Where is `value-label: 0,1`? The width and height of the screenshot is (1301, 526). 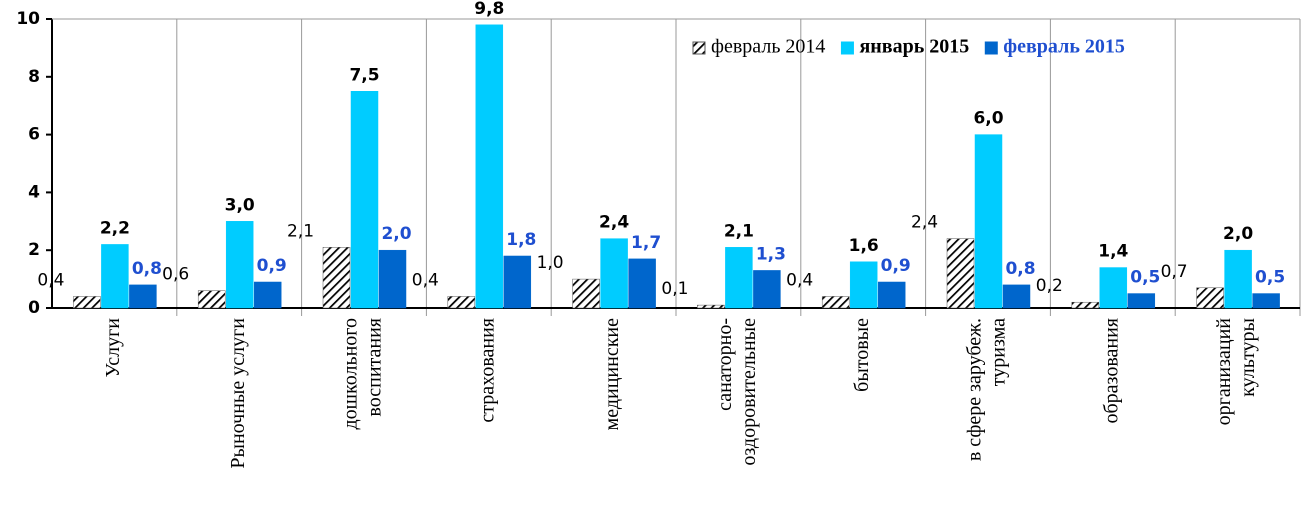 value-label: 0,1 is located at coordinates (674, 289).